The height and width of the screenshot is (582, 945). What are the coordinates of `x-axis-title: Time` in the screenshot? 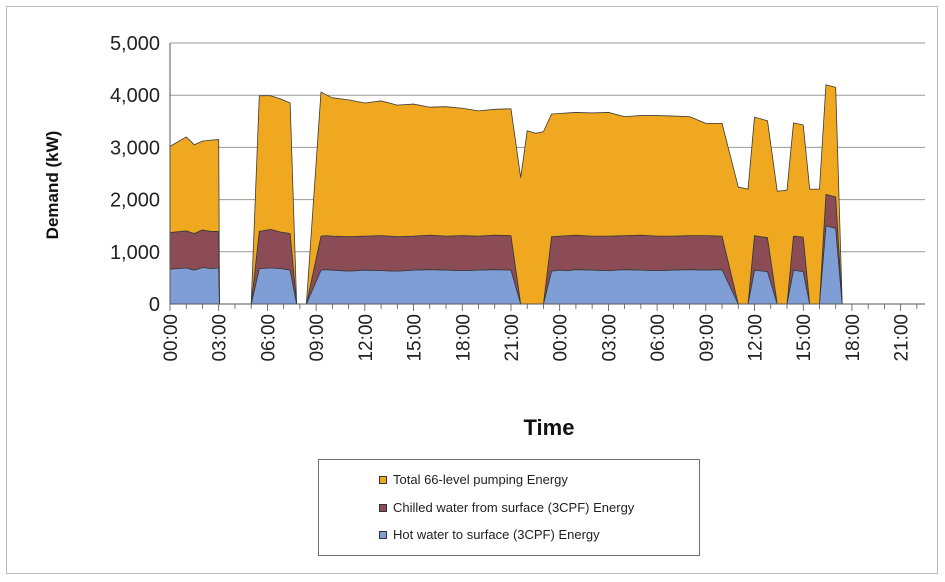 It's located at (549, 427).